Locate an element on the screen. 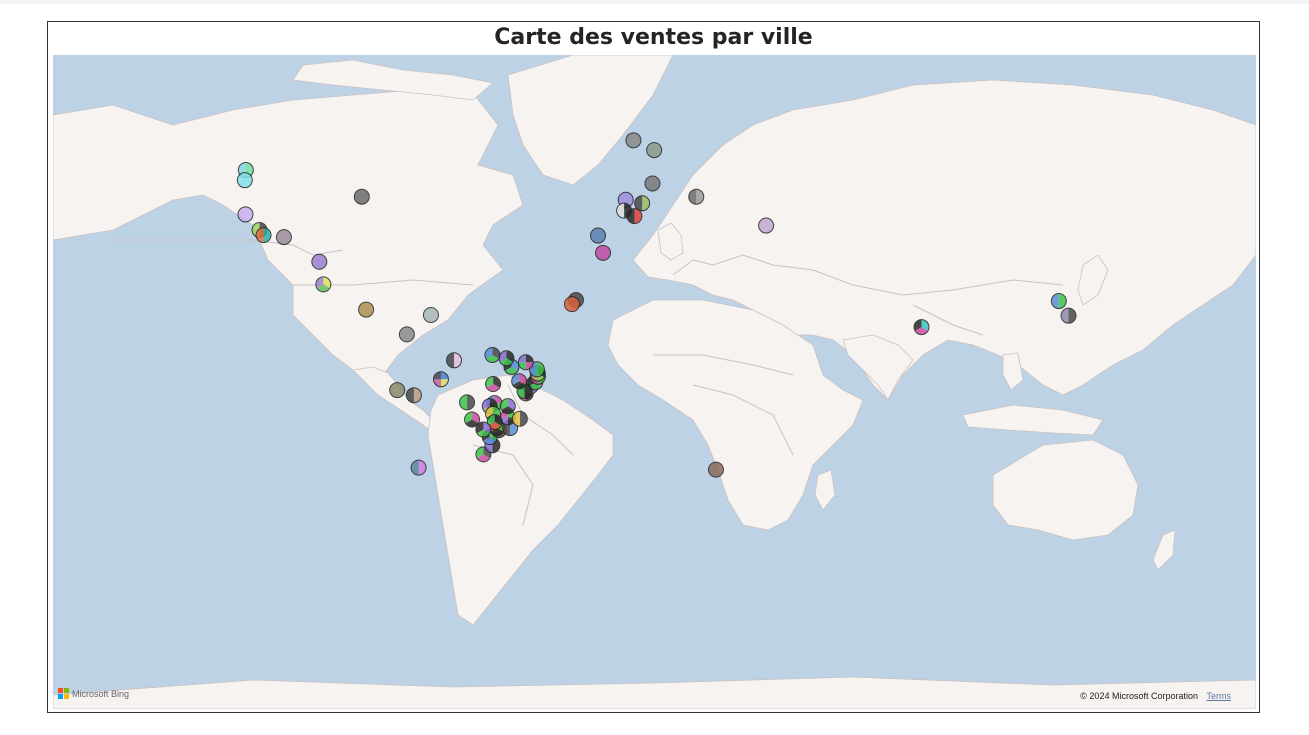 Image resolution: width=1309 pixels, height=735 pixels. sales-marker-tucson: Tucson is located at coordinates (283, 237).